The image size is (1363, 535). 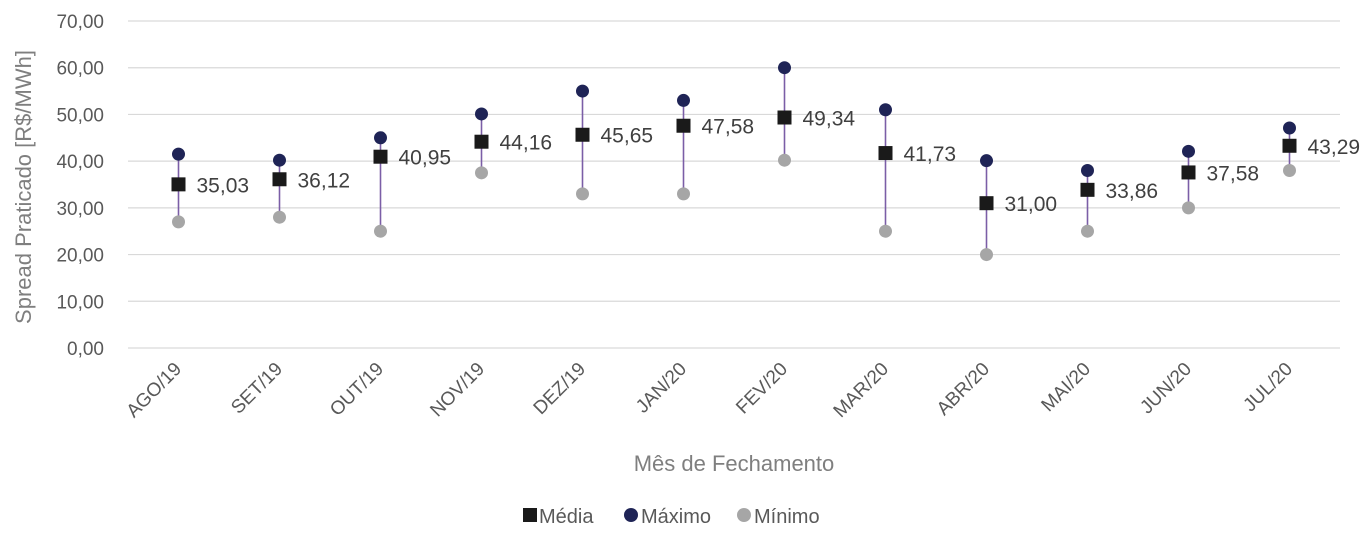 I want to click on x-tick-label: MAR/20, so click(x=861, y=390).